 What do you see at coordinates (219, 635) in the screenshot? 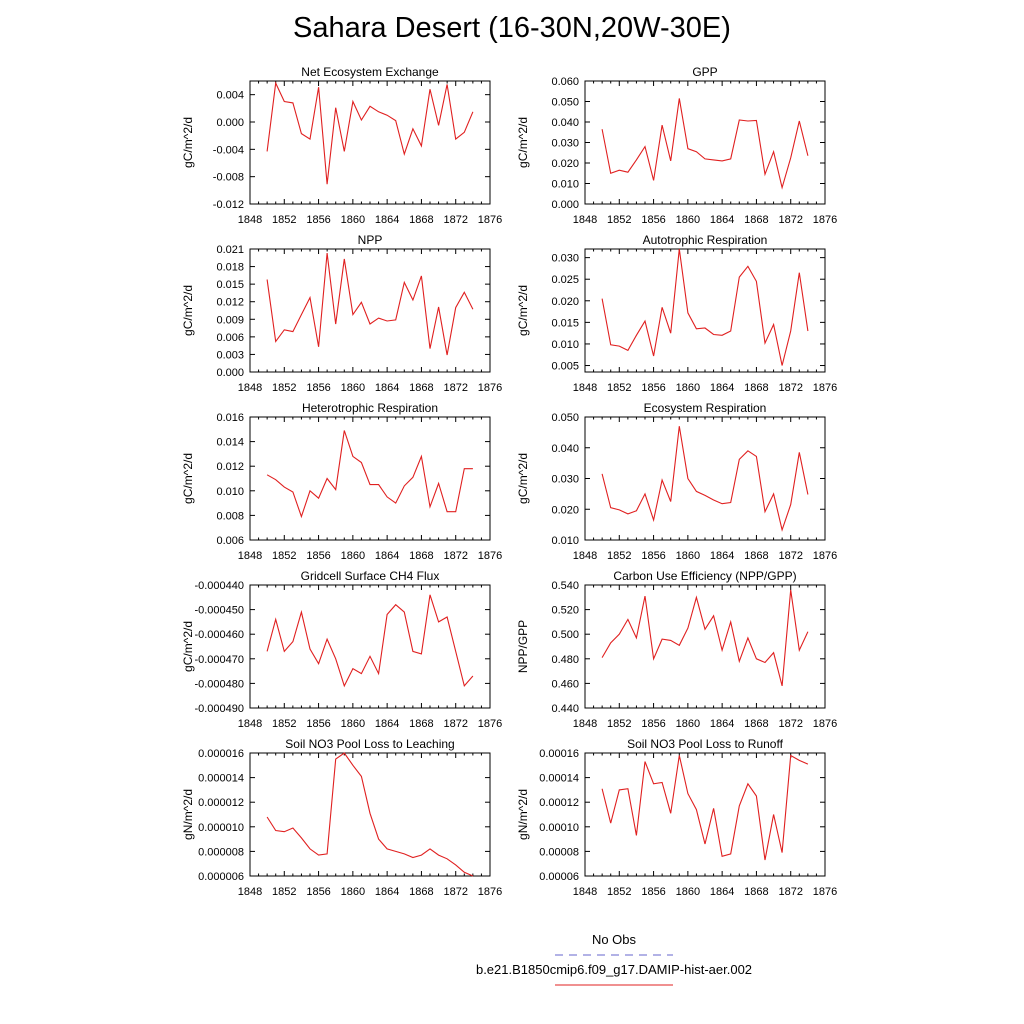
I see `y-tick-label: -0.000460` at bounding box center [219, 635].